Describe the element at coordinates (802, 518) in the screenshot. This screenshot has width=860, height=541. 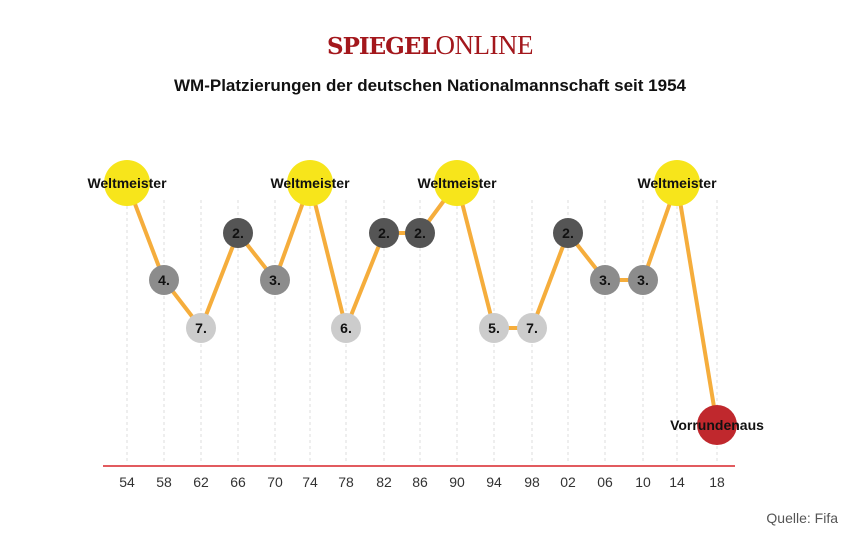
I see `source-note: Quelle: Fifa` at that location.